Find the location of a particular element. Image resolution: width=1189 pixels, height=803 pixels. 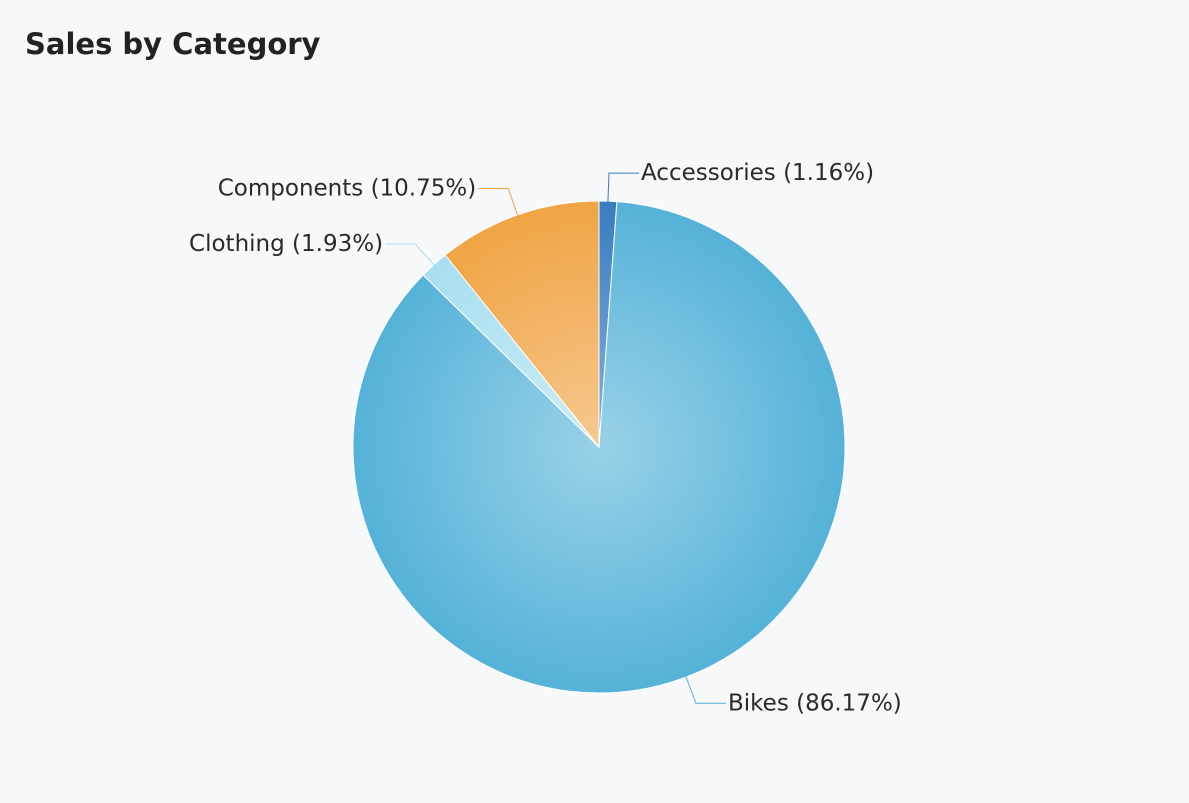

data-label: Accessories (1.16%) is located at coordinates (757, 173).